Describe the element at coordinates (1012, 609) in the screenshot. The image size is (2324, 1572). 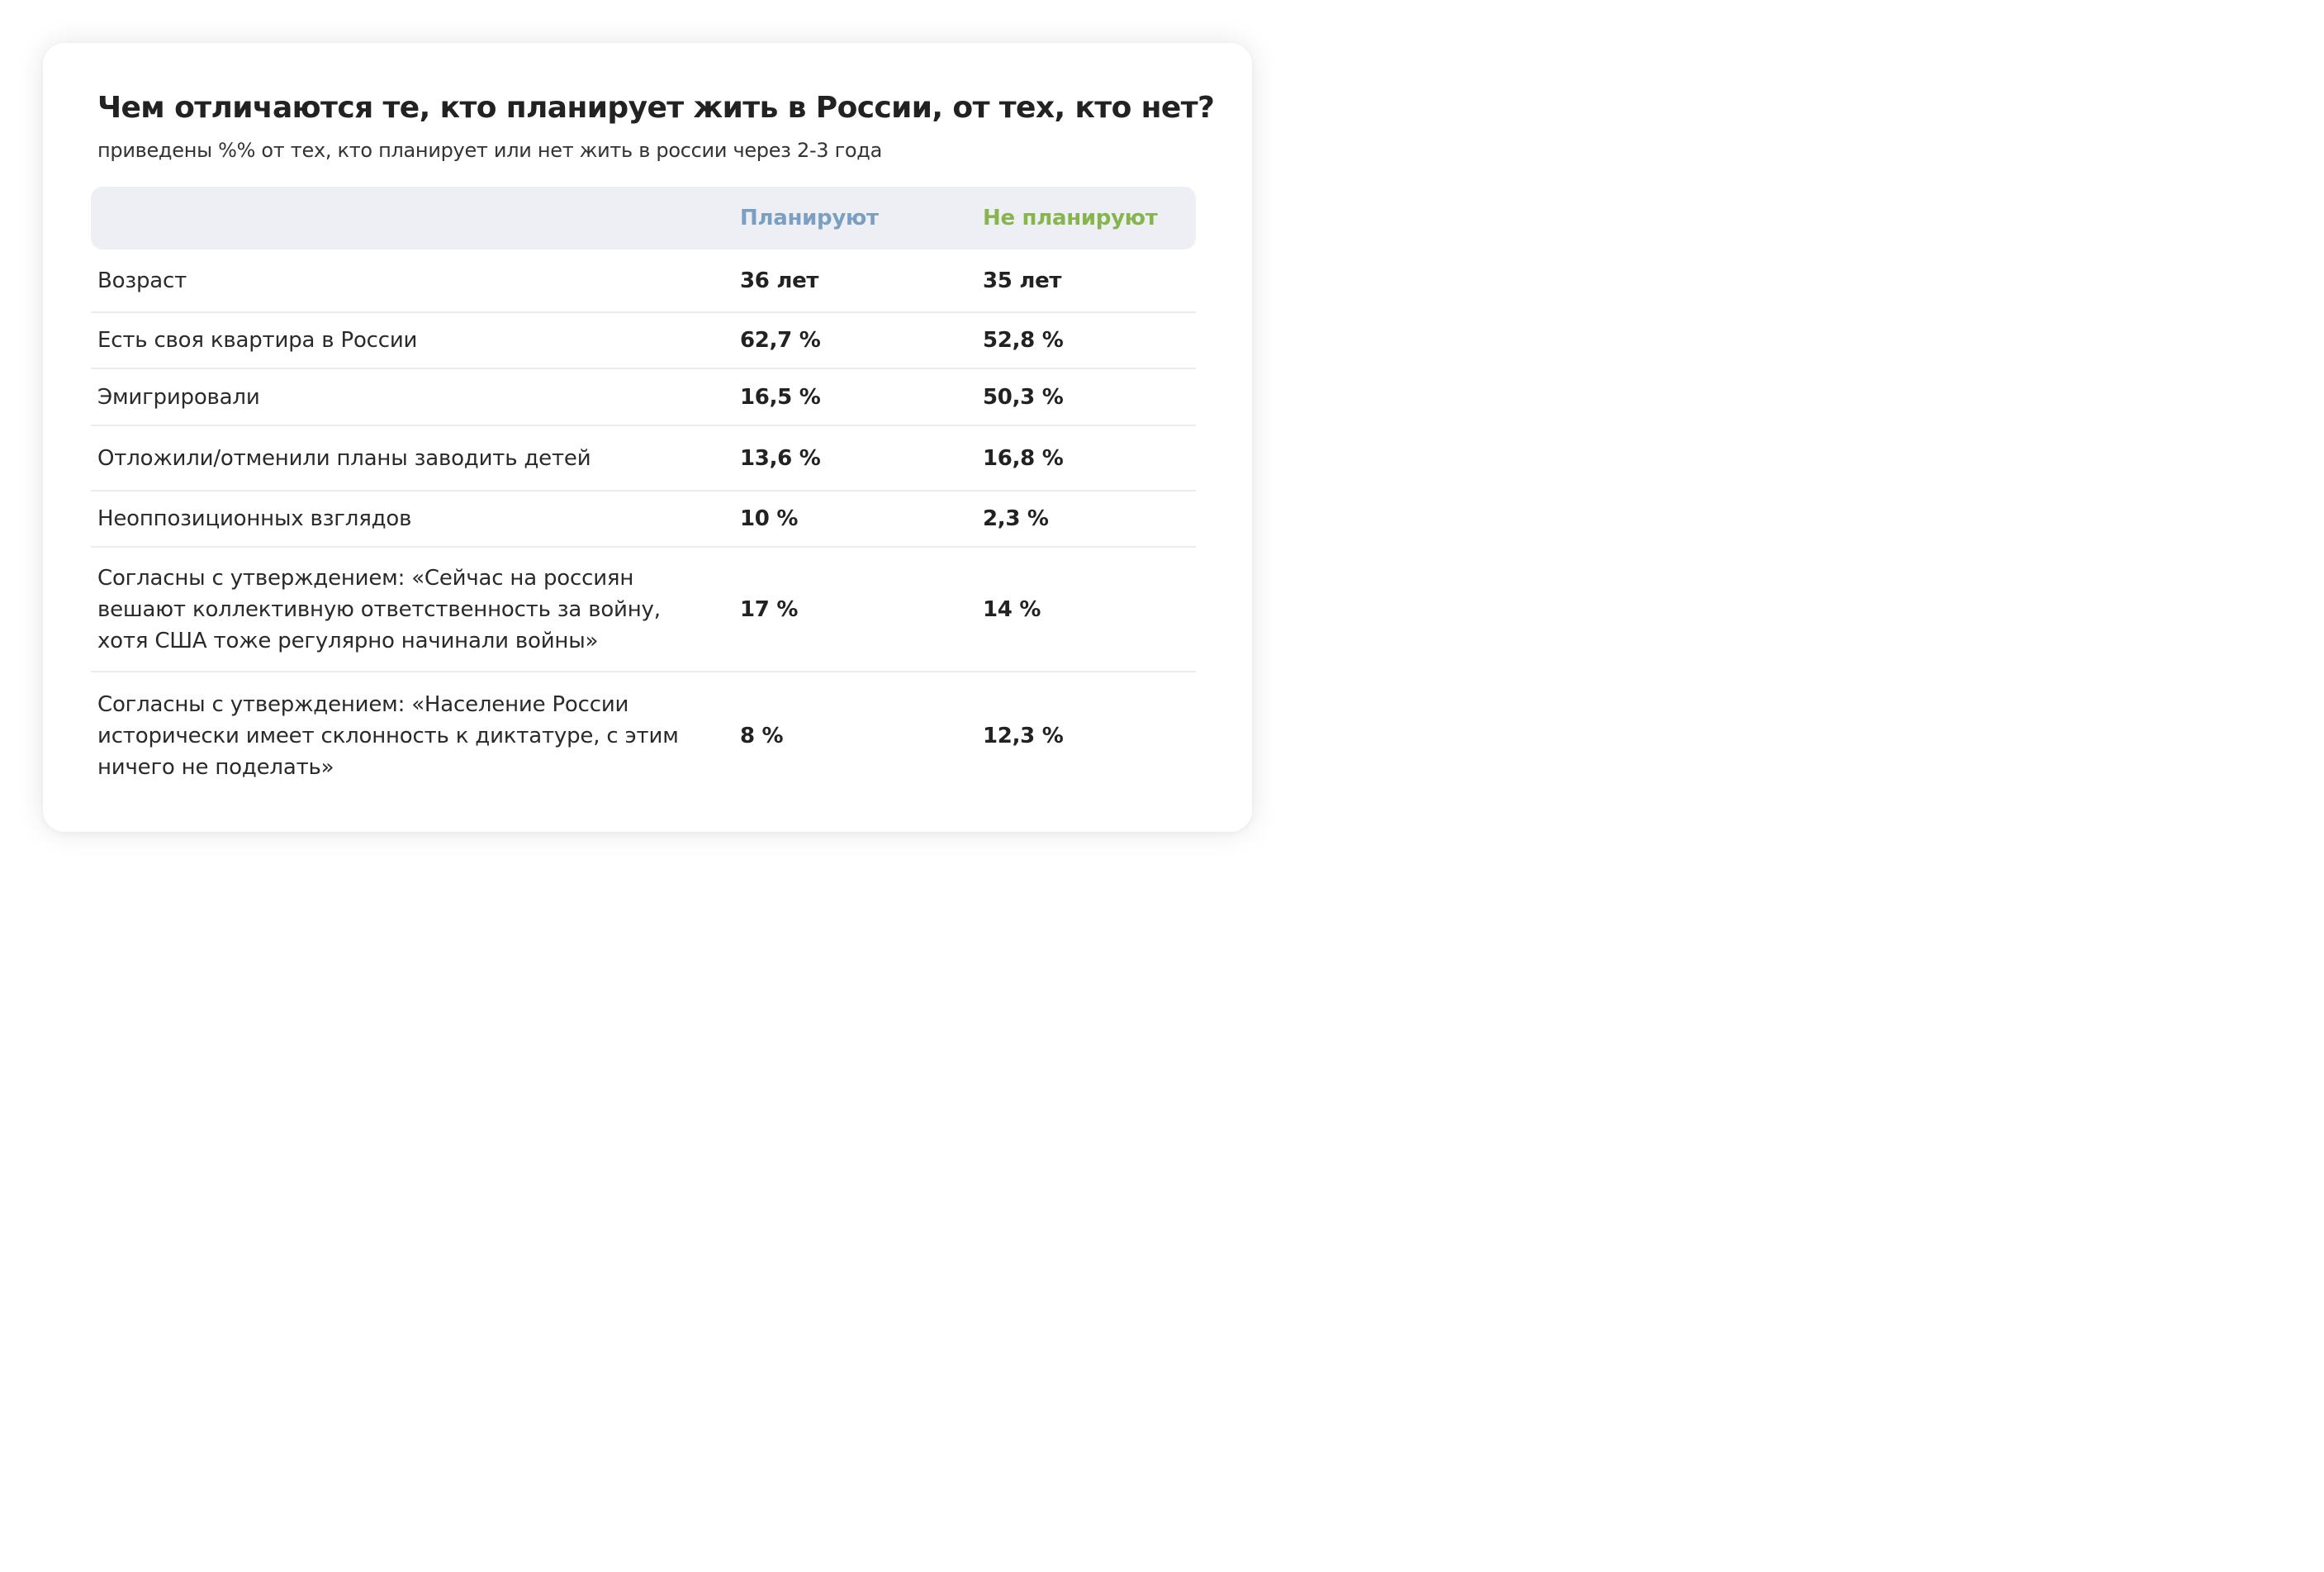
I see `value-not-planning: 14 %` at that location.